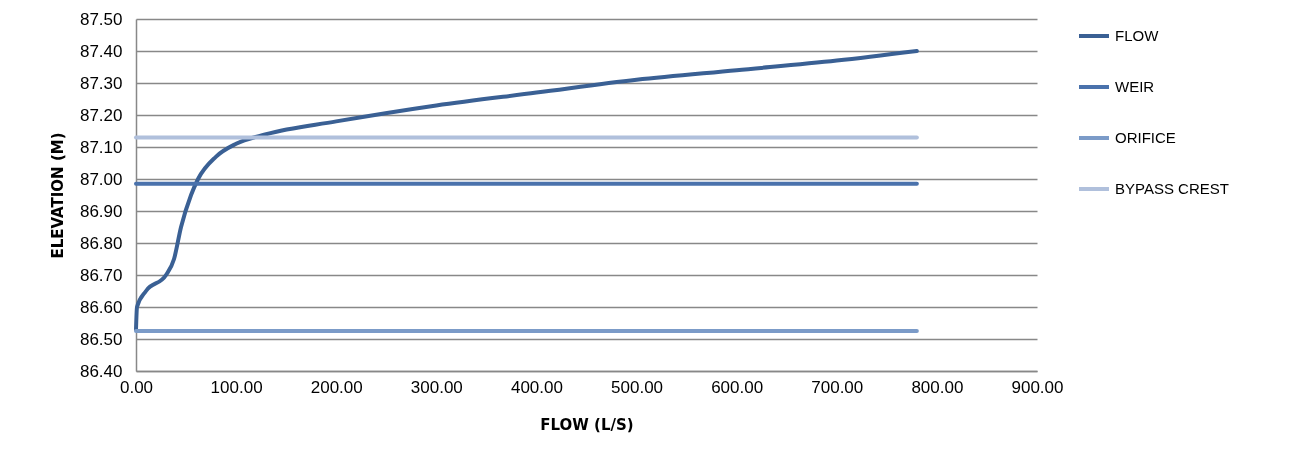 This screenshot has height=475, width=1299. I want to click on x-tick-label: 400.00, so click(536, 387).